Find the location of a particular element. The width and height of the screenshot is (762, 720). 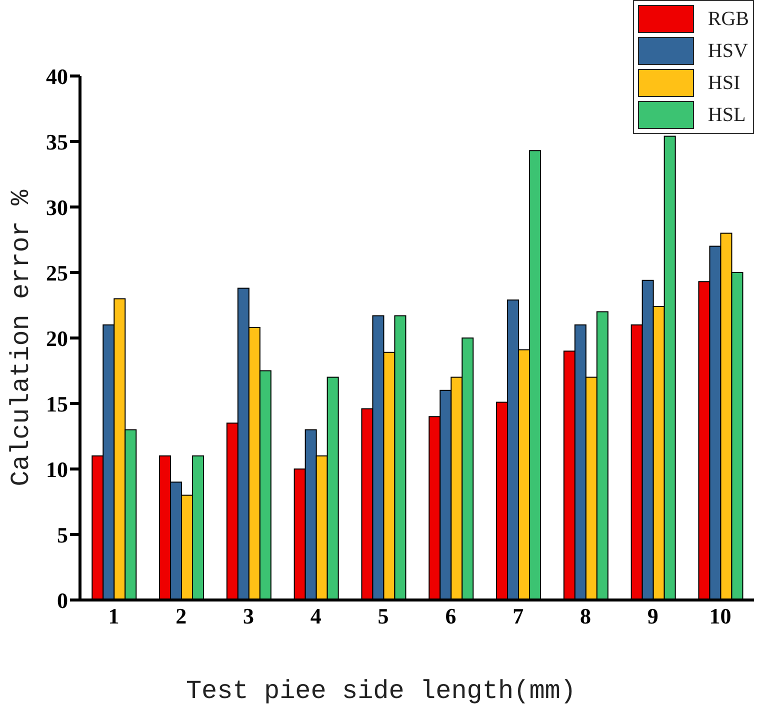

x-tick-label: 3 is located at coordinates (248, 616).